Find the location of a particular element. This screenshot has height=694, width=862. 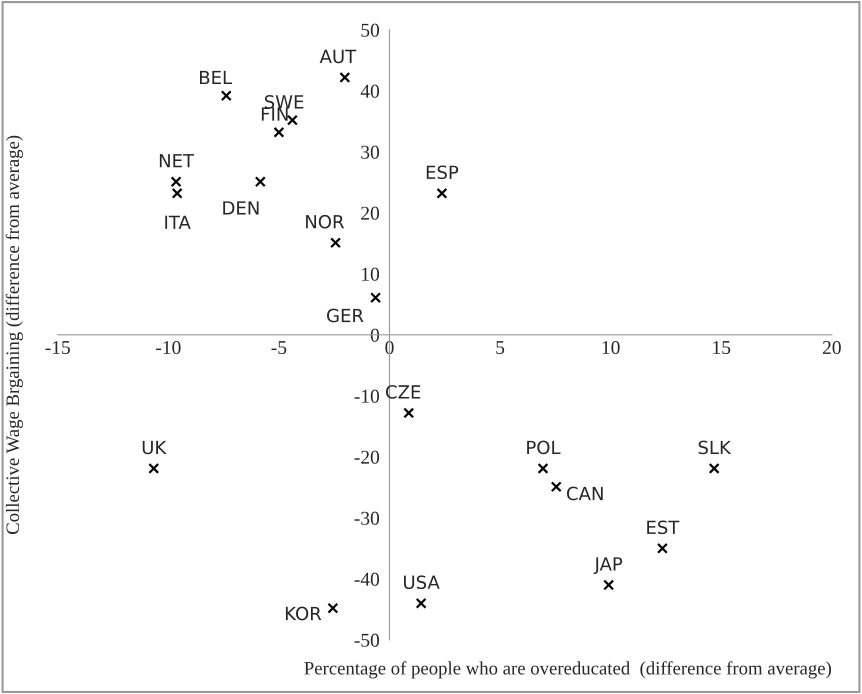

x-tick-label: -15 is located at coordinates (58, 347).